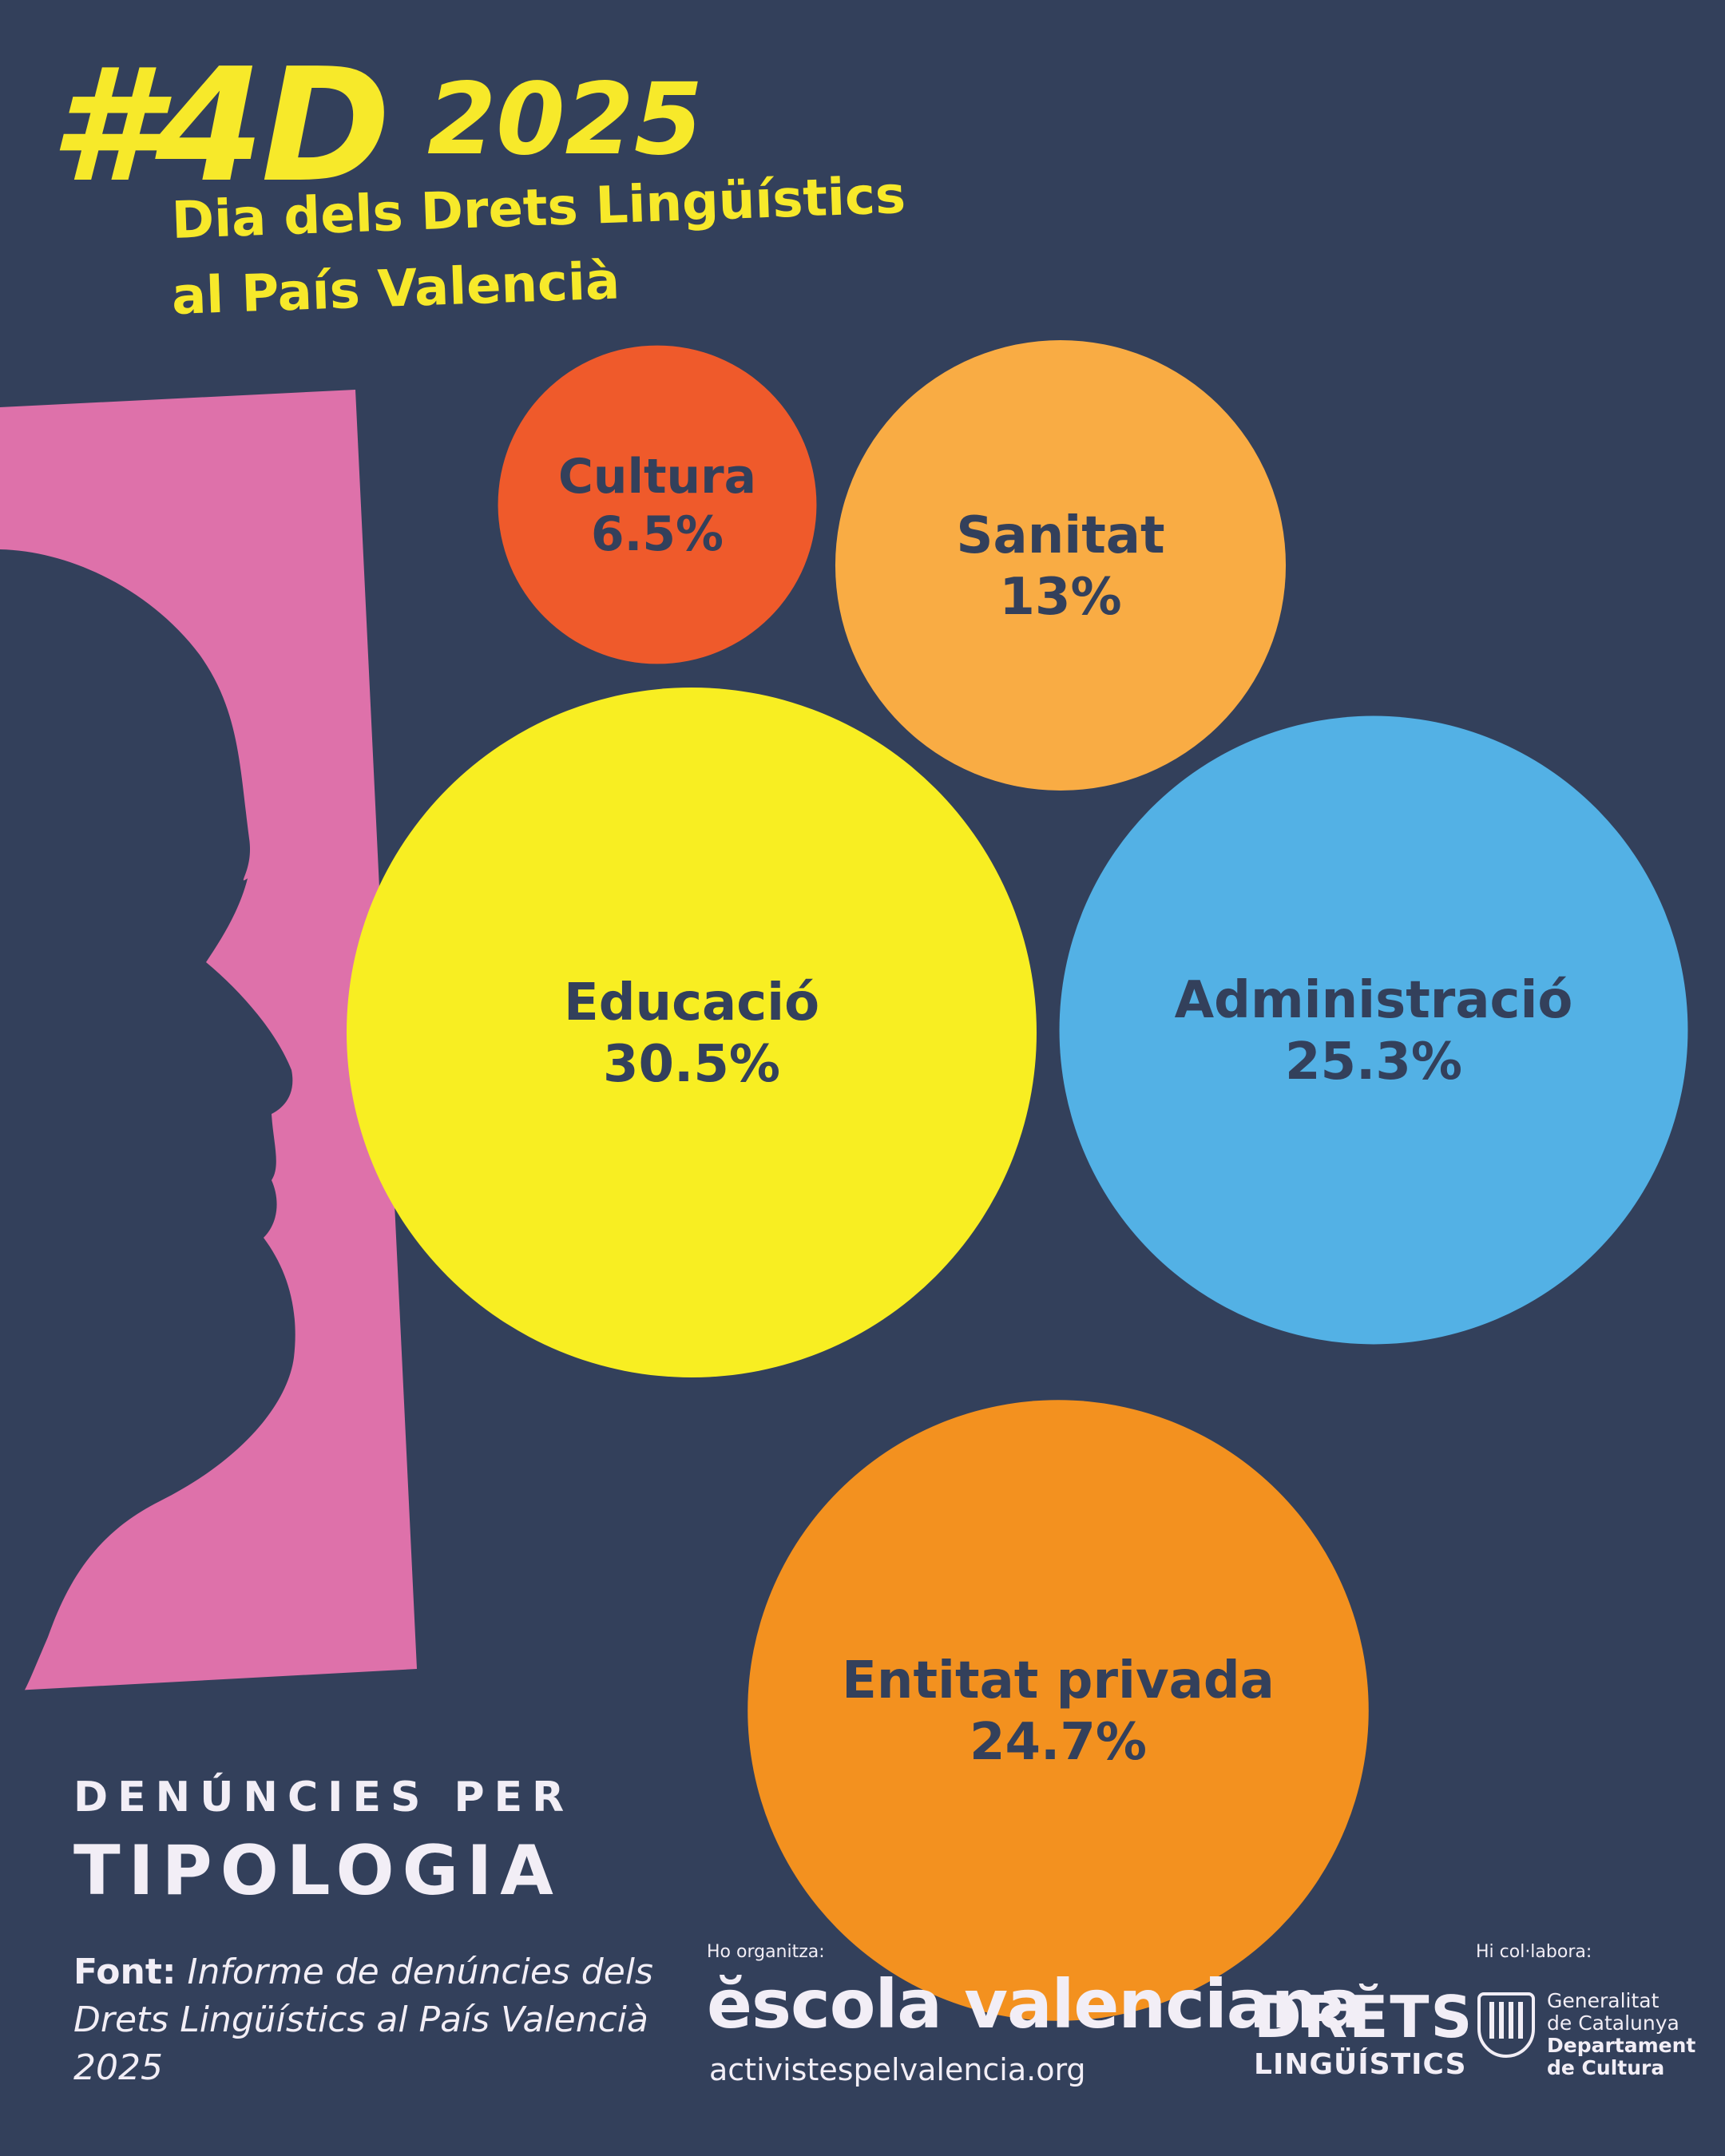 The width and height of the screenshot is (1725, 2156). Describe the element at coordinates (898, 2069) in the screenshot. I see `organizer-url: activistespelvalencia.org` at that location.